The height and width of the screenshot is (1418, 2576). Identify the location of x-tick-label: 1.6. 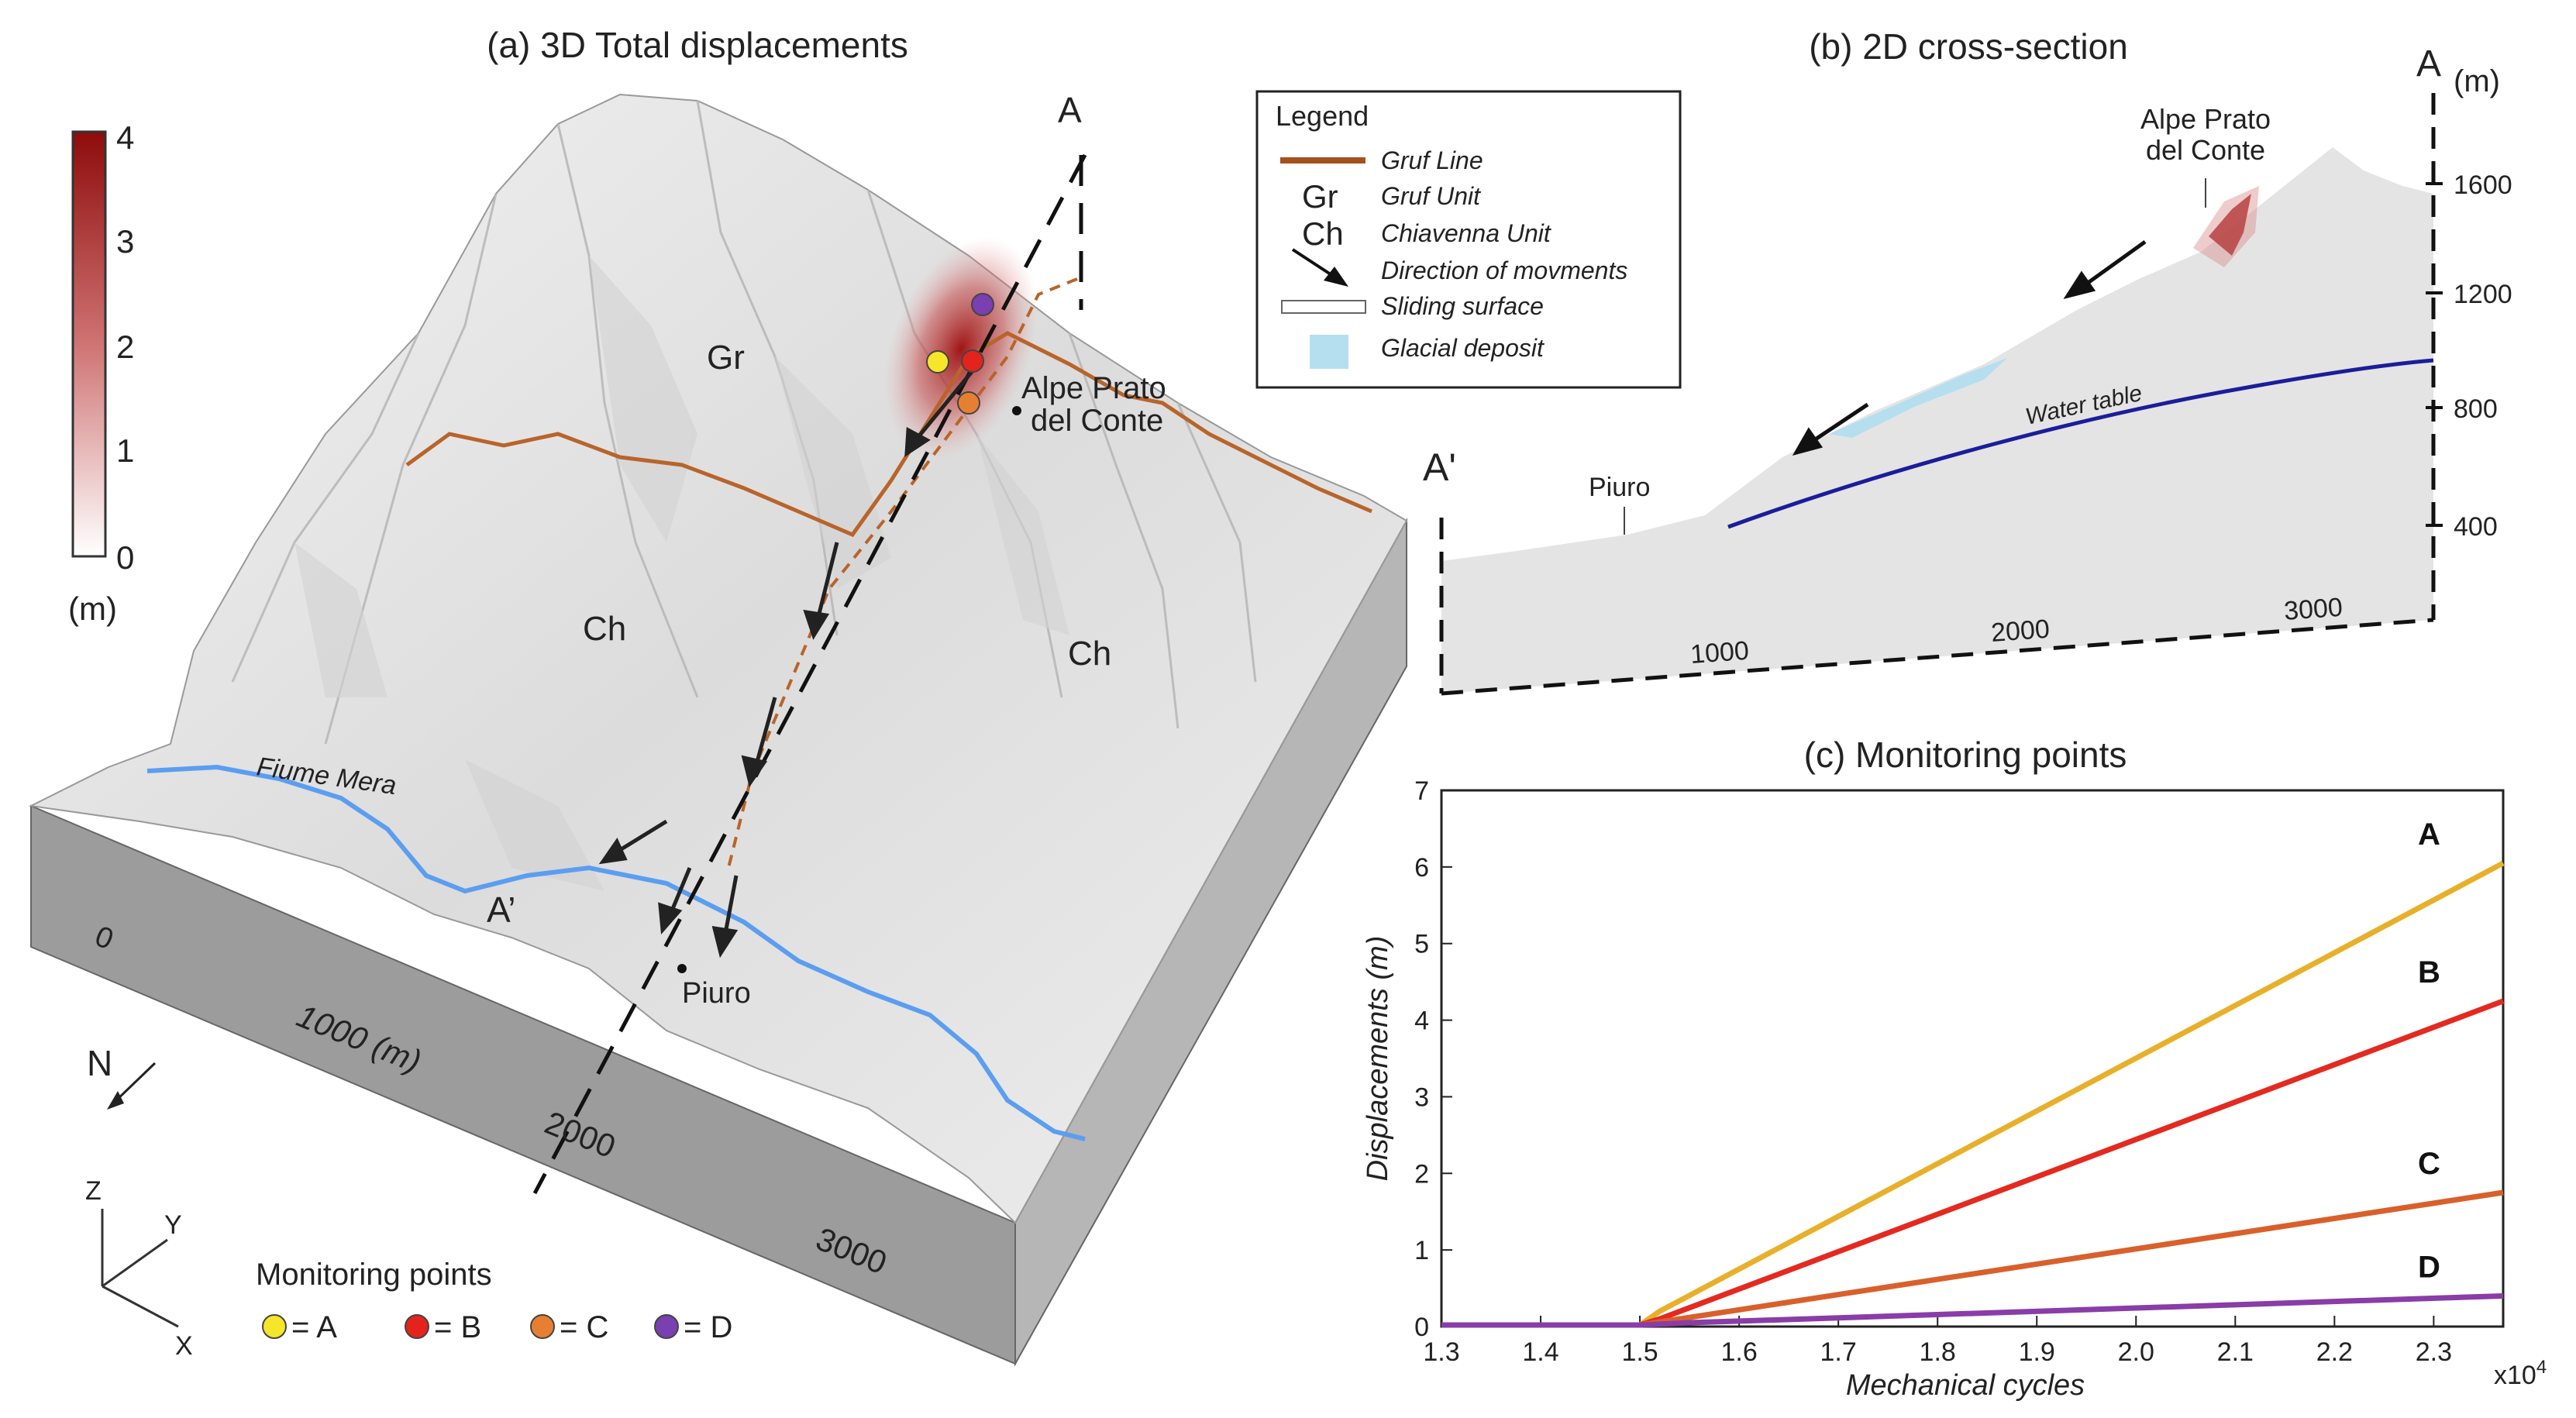
(1738, 1352).